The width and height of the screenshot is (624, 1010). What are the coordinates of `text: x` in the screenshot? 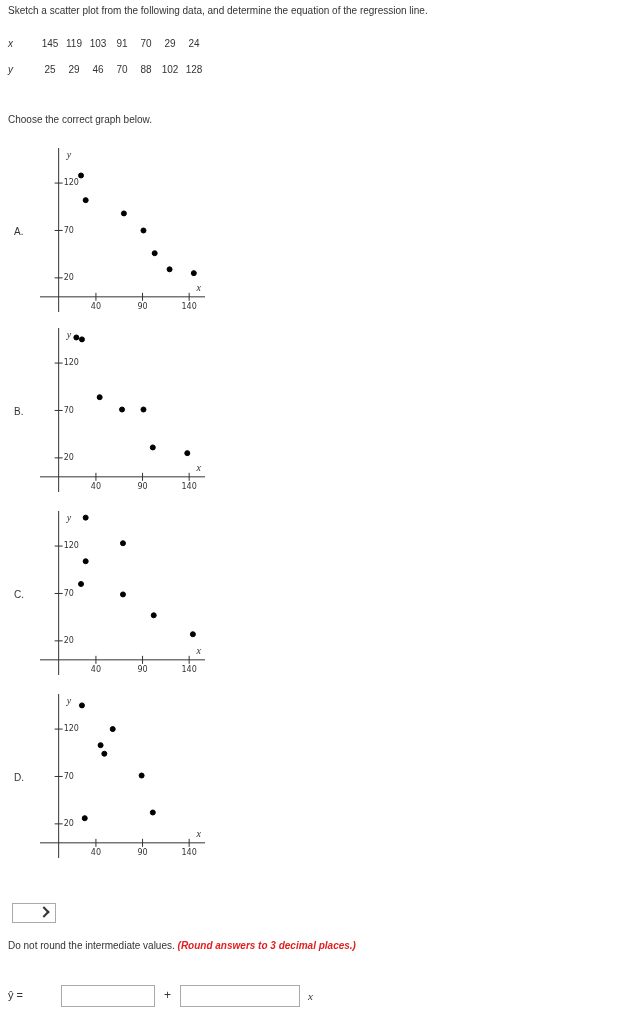 It's located at (310, 996).